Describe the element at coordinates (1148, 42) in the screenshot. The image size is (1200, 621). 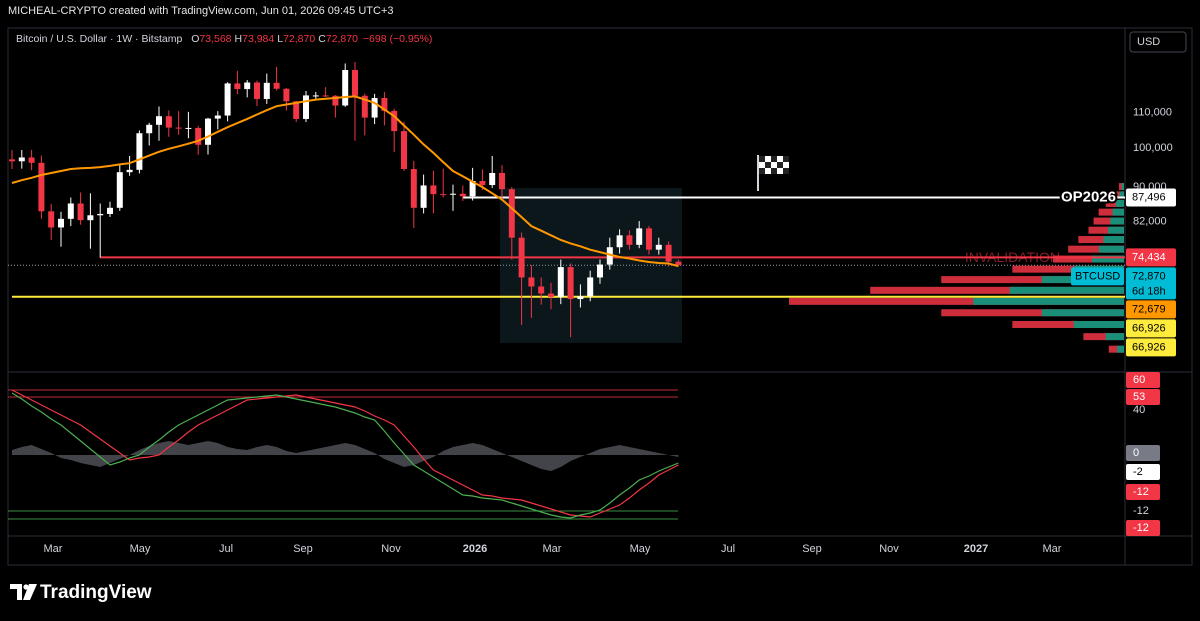
I see `currency-label: USD` at that location.